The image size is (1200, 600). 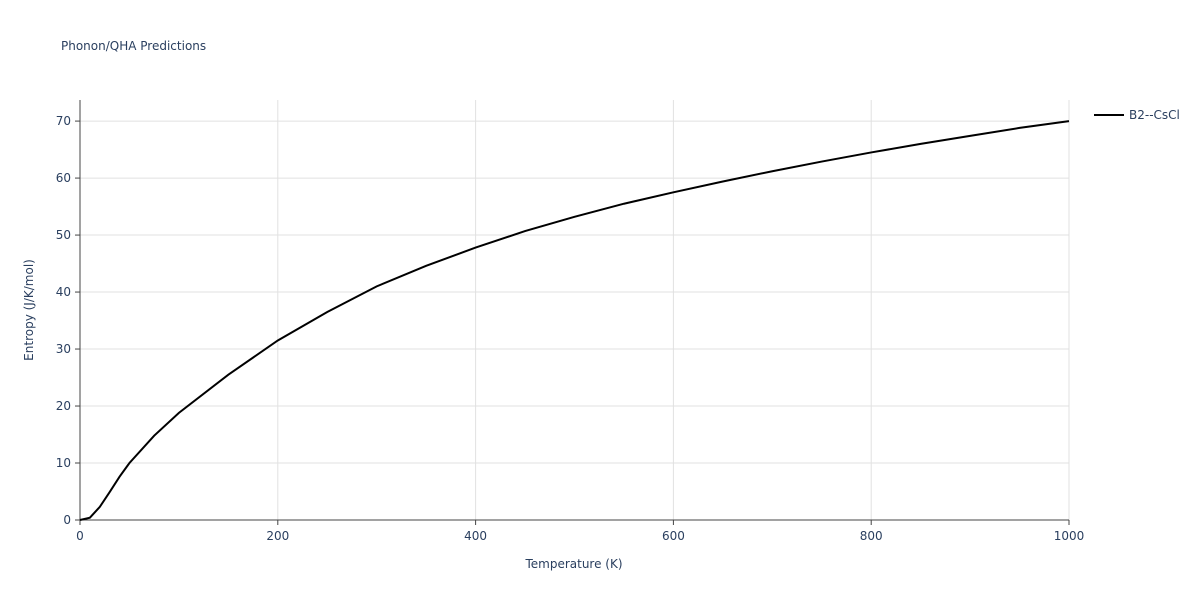 What do you see at coordinates (67, 520) in the screenshot?
I see `y-tick-label: 0` at bounding box center [67, 520].